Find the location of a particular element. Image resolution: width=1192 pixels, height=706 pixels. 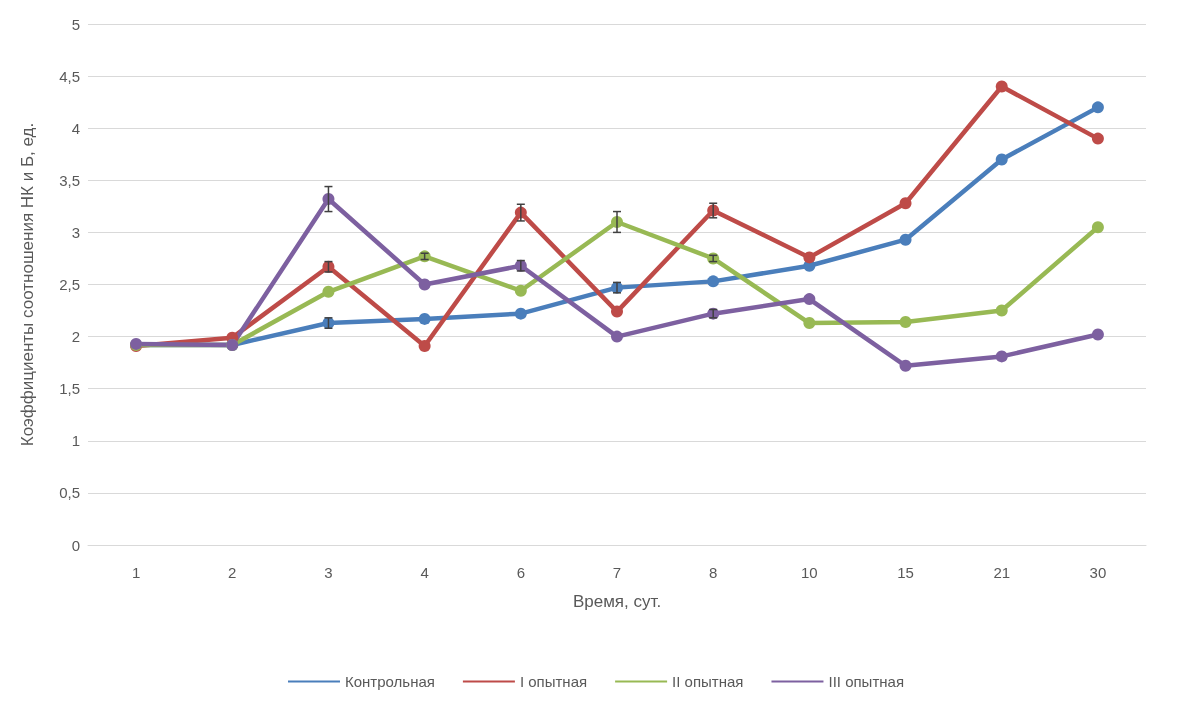

y-tick-label: 4 is located at coordinates (75, 128).